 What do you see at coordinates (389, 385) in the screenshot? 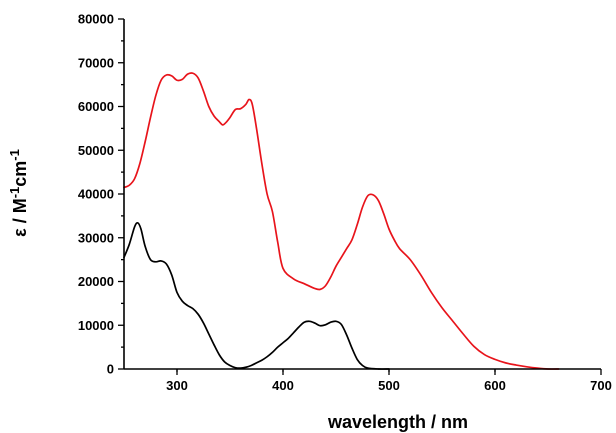
I see `x-tick-label: 500` at bounding box center [389, 385].